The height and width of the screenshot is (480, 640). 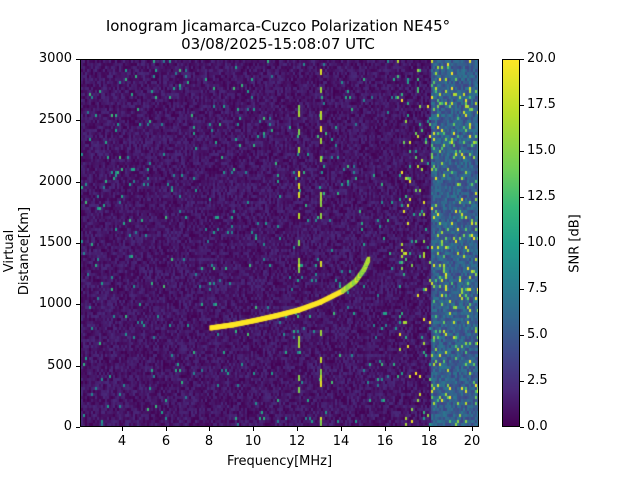 I want to click on y-tick-label: 0, so click(x=67, y=426).